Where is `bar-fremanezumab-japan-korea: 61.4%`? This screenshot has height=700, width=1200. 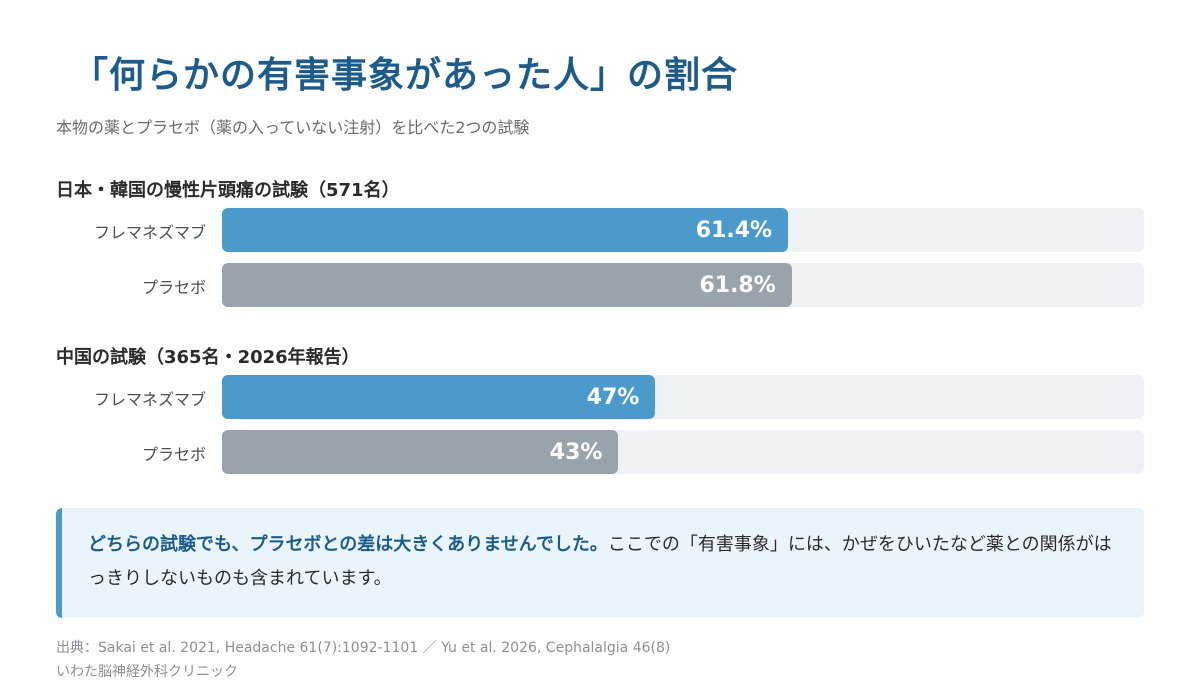
bar-fremanezumab-japan-korea: 61.4% is located at coordinates (505, 230).